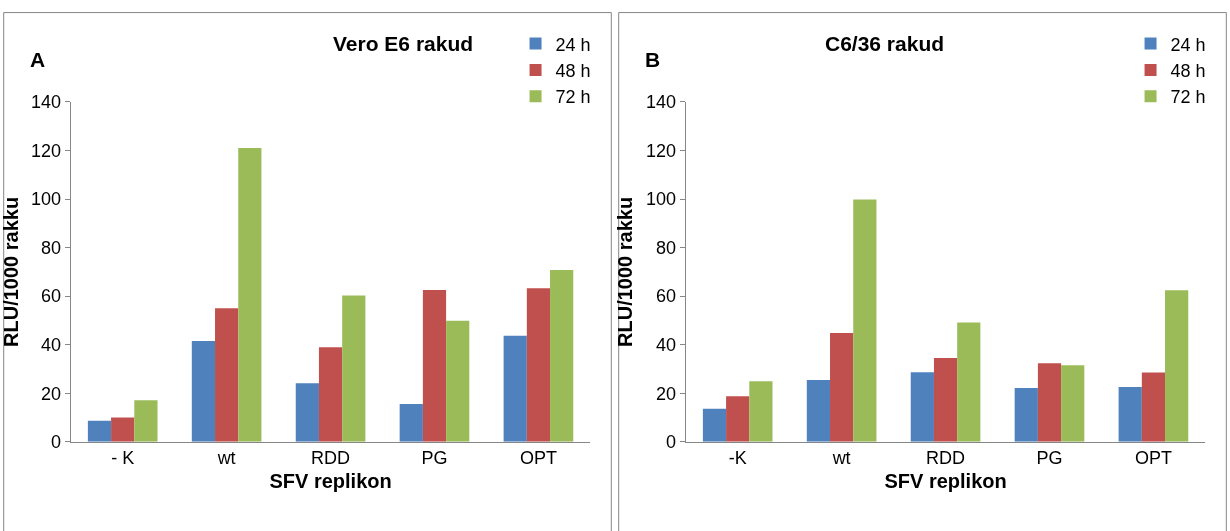  Describe the element at coordinates (123, 458) in the screenshot. I see `x-tick-label: - K` at that location.